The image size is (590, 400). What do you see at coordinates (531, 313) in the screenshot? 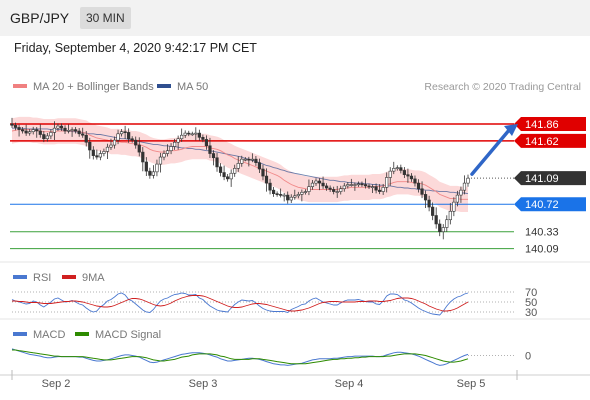
I see `rsi-level-label: 30` at bounding box center [531, 313].